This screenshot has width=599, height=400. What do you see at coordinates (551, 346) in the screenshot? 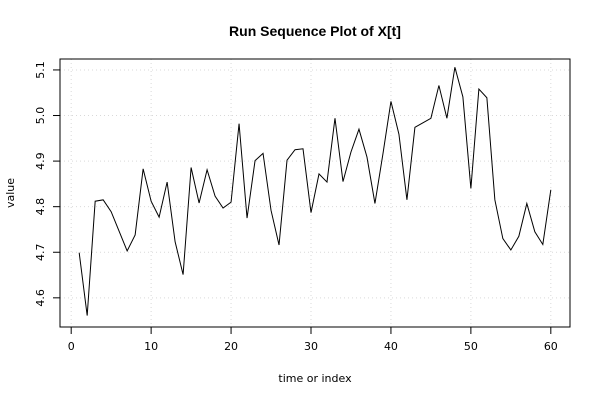
I see `x-tick-label: 60` at bounding box center [551, 346].